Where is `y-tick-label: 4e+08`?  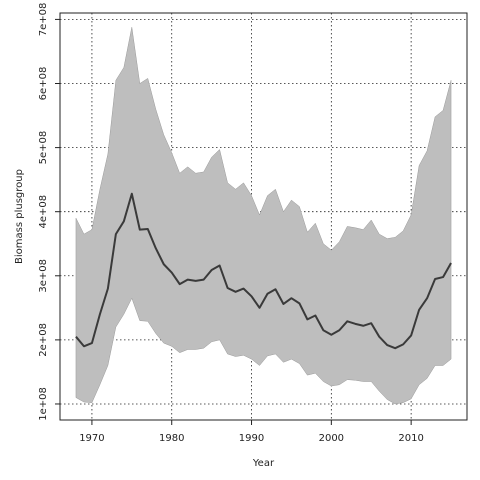
y-tick-label: 4e+08 is located at coordinates (43, 212).